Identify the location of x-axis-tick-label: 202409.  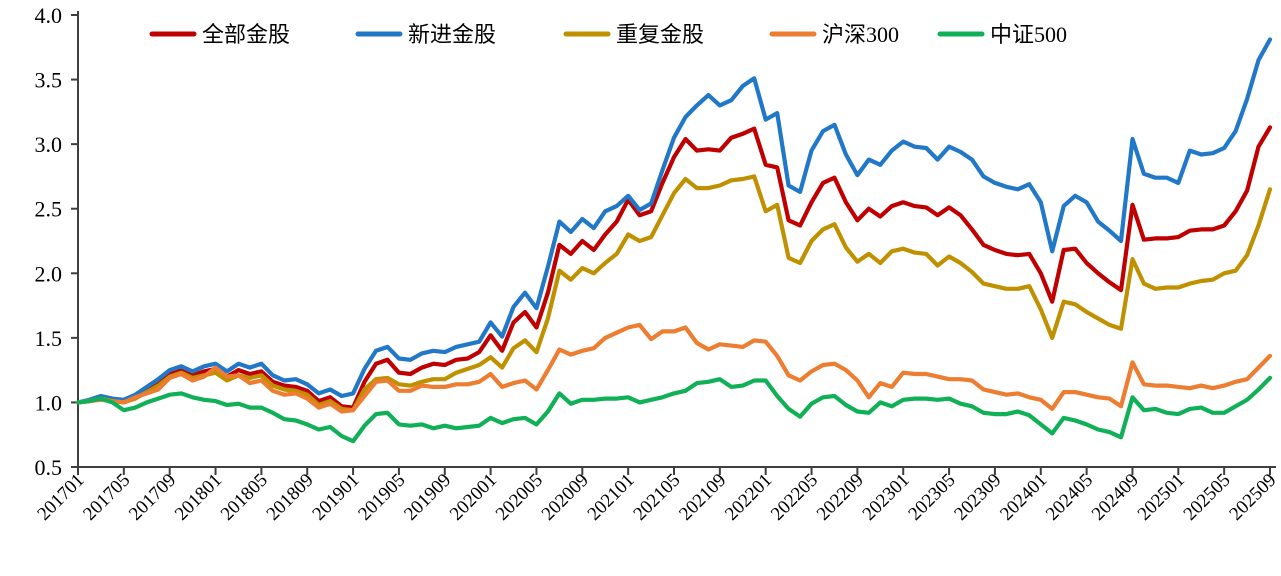
(1115, 497).